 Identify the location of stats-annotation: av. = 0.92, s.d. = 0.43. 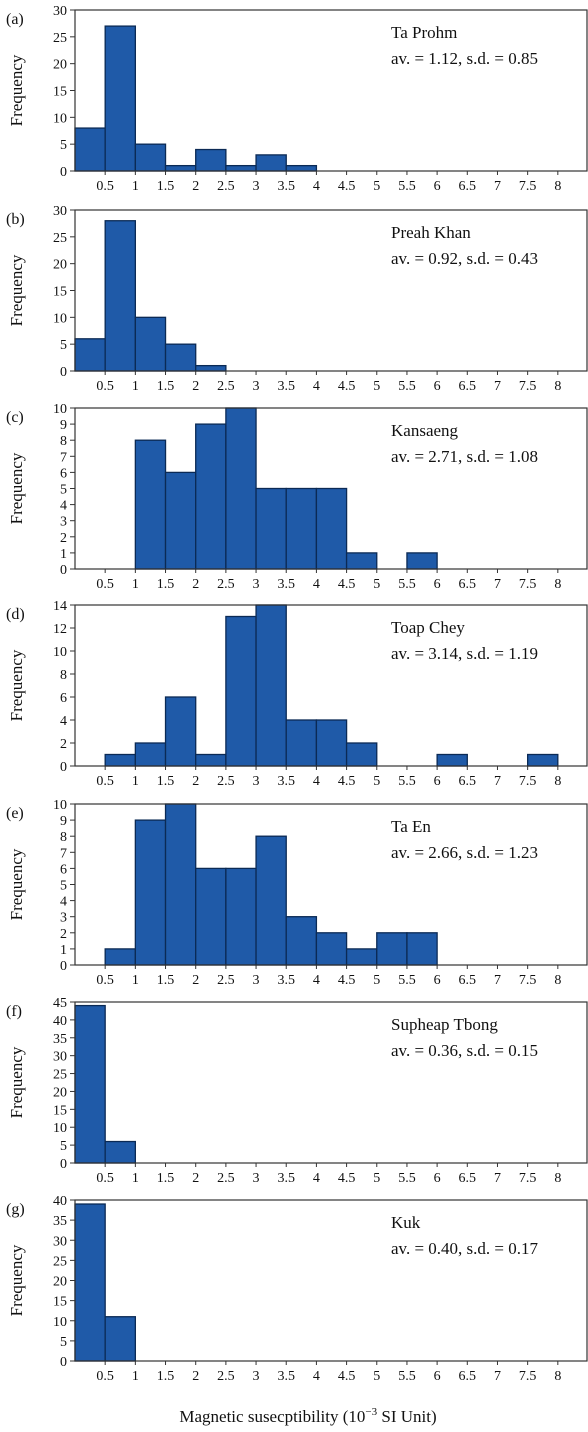
(464, 258).